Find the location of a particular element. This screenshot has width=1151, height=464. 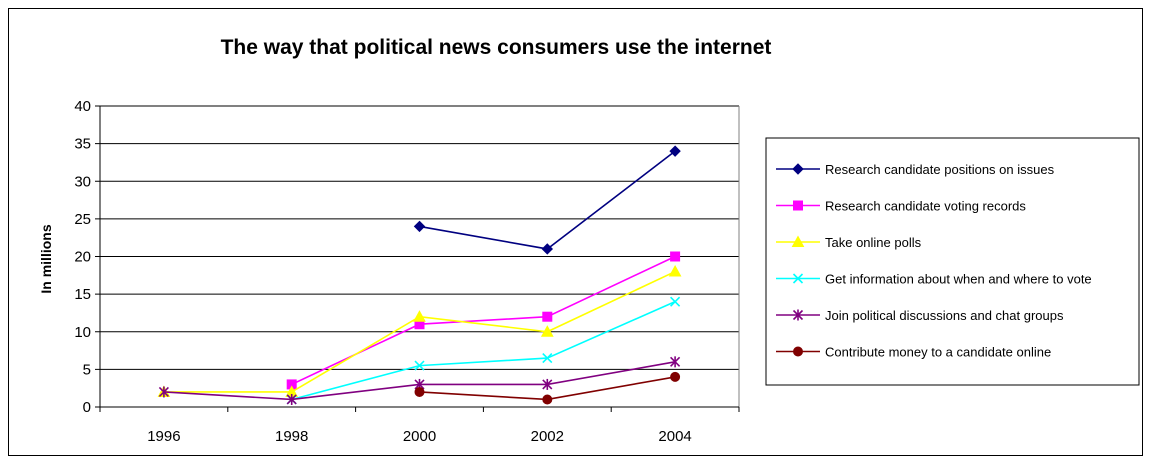

series-4-line is located at coordinates (483, 350).